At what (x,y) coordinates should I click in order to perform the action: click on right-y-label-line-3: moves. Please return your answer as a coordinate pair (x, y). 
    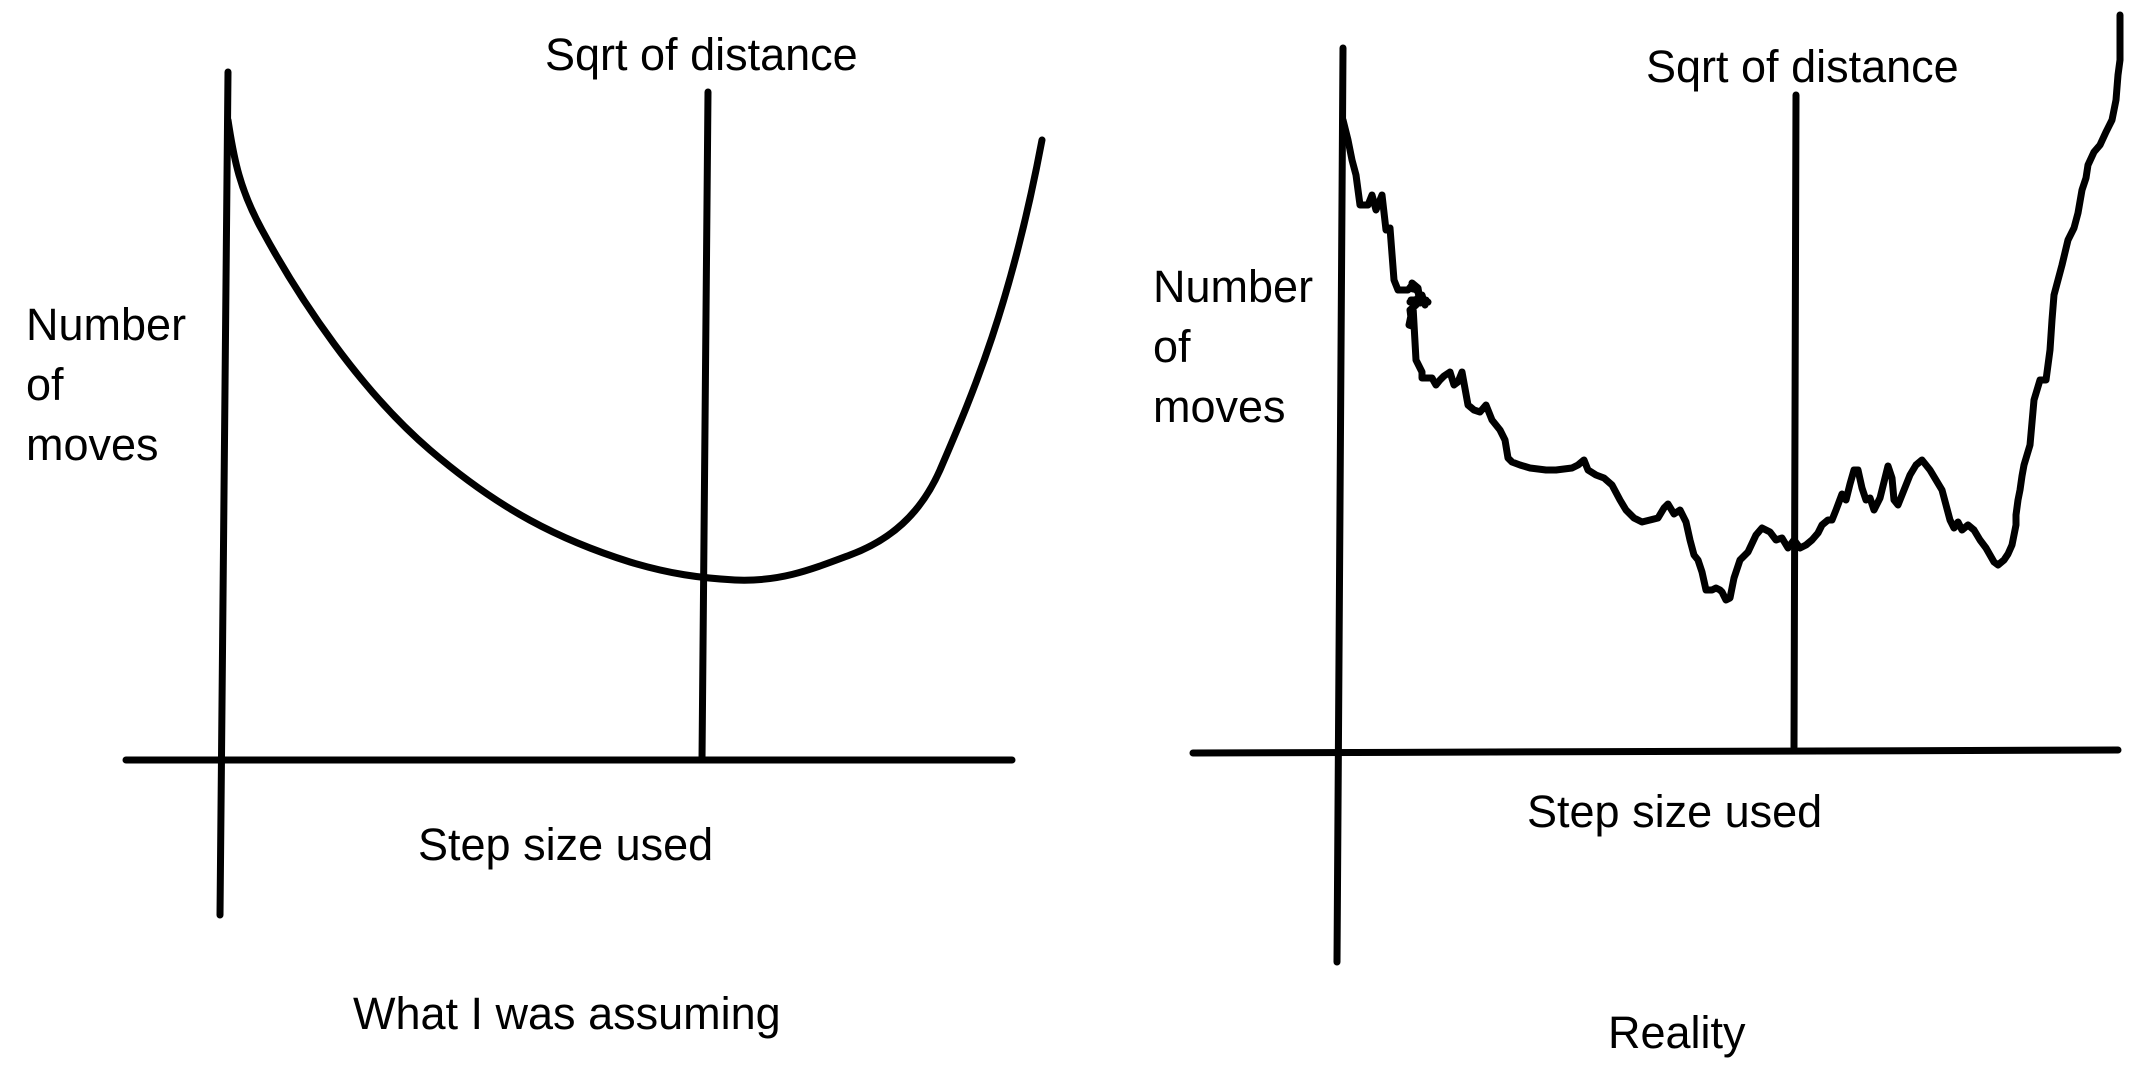
    Looking at the image, I should click on (1219, 406).